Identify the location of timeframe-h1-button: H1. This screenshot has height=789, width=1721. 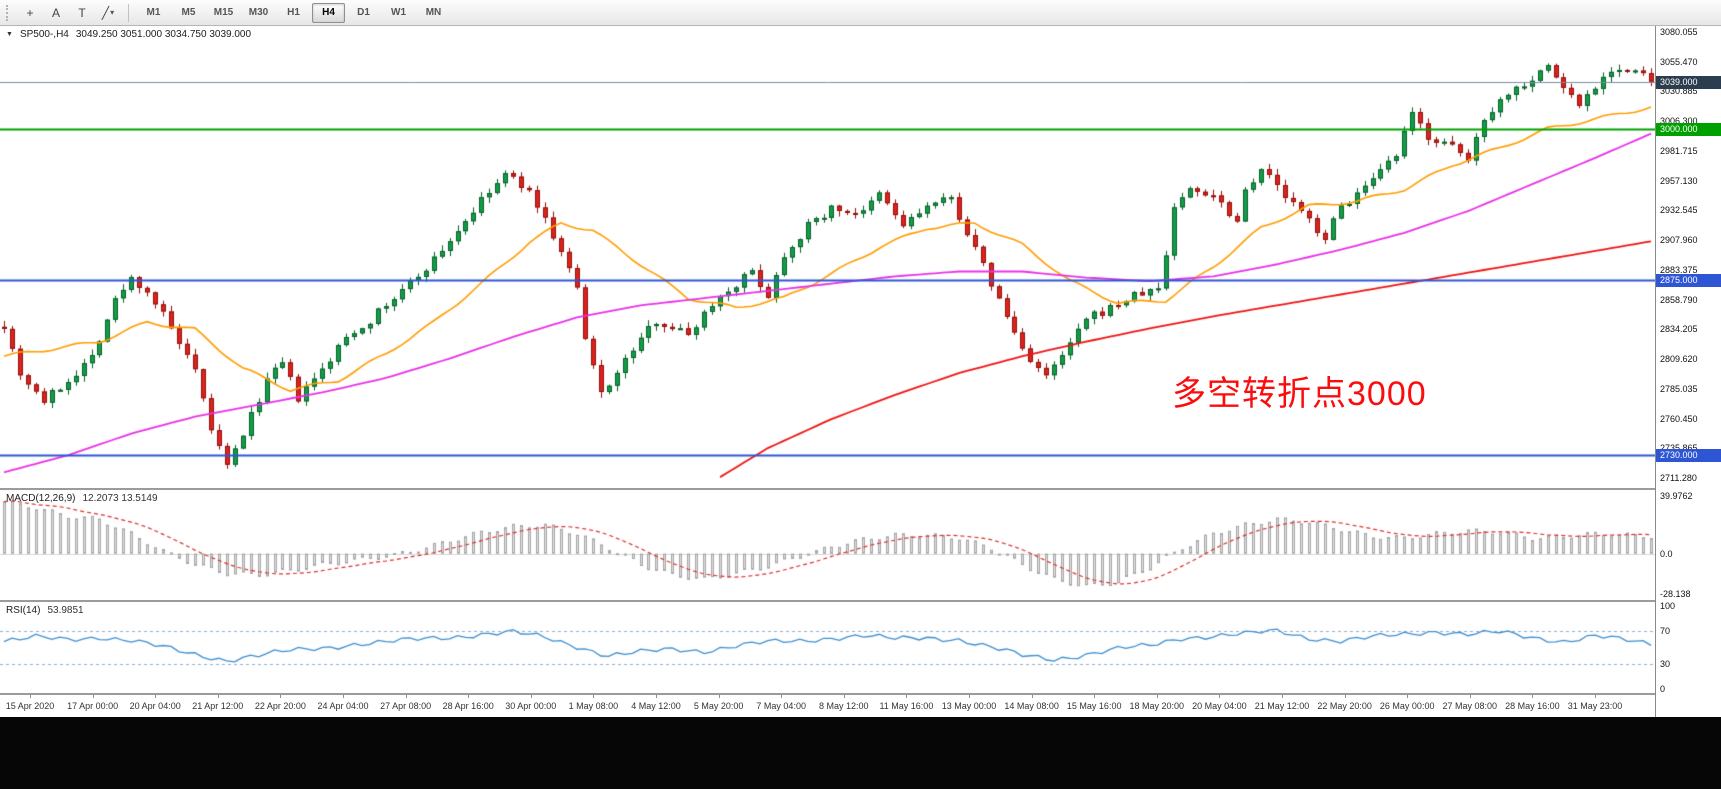
(293, 12).